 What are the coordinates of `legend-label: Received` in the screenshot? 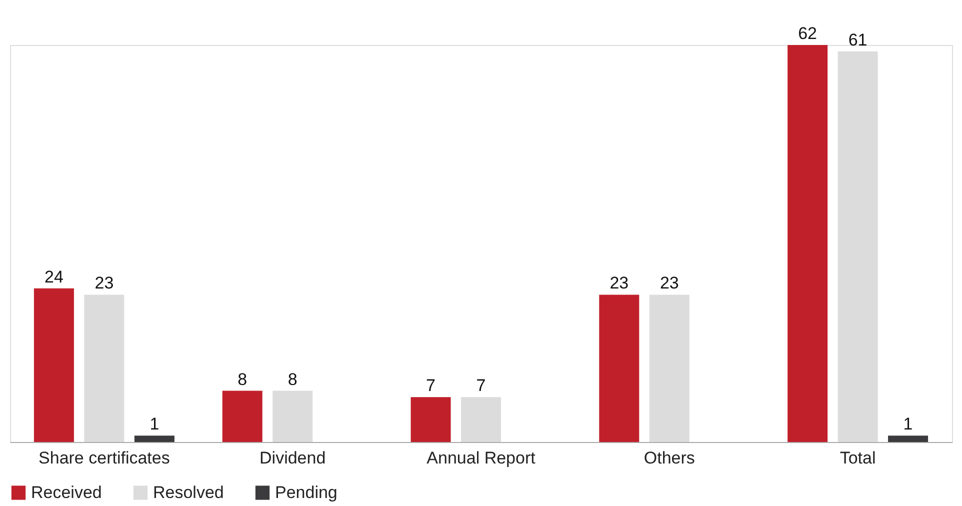 It's located at (66, 492).